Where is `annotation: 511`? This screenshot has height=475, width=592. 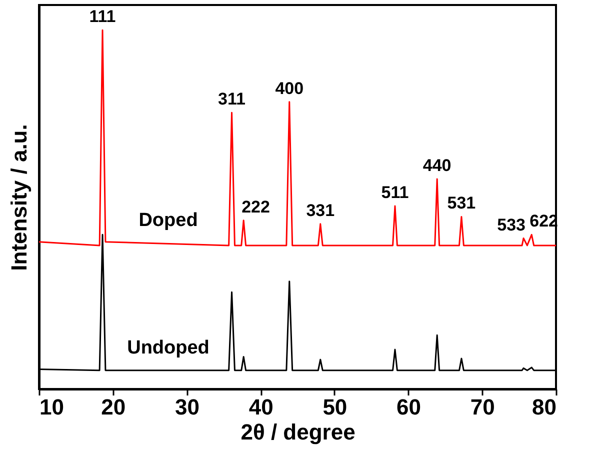
annotation: 511 is located at coordinates (395, 192).